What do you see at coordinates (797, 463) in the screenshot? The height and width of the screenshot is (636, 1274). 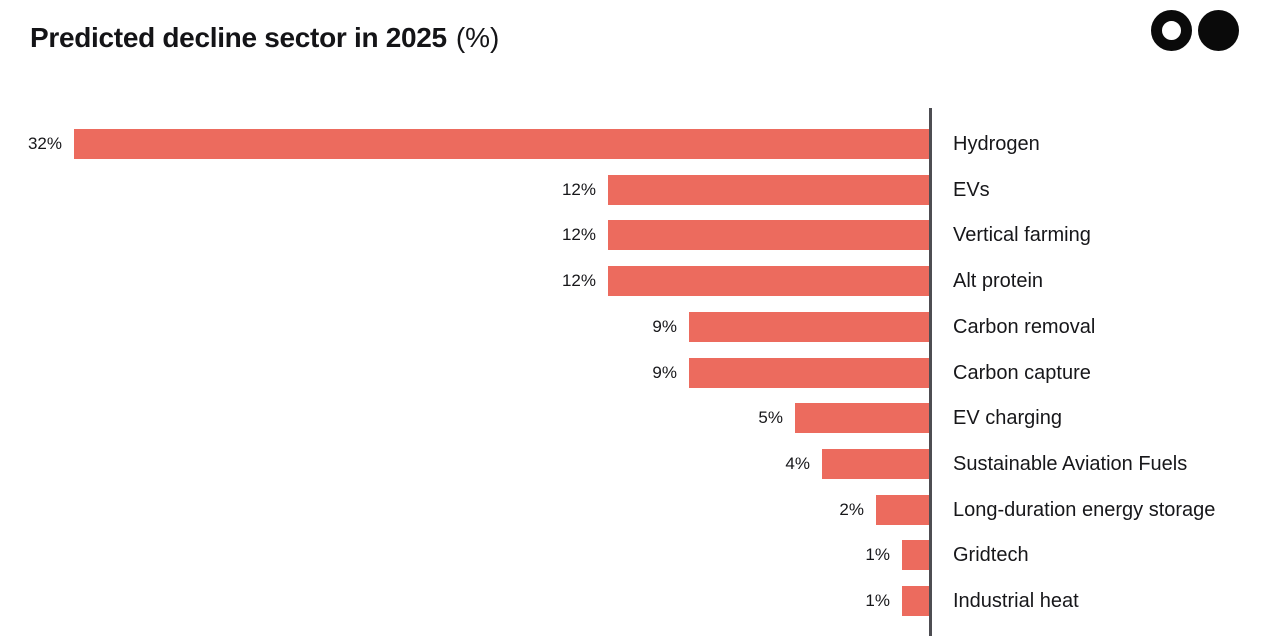 I see `value-label: 4%` at bounding box center [797, 463].